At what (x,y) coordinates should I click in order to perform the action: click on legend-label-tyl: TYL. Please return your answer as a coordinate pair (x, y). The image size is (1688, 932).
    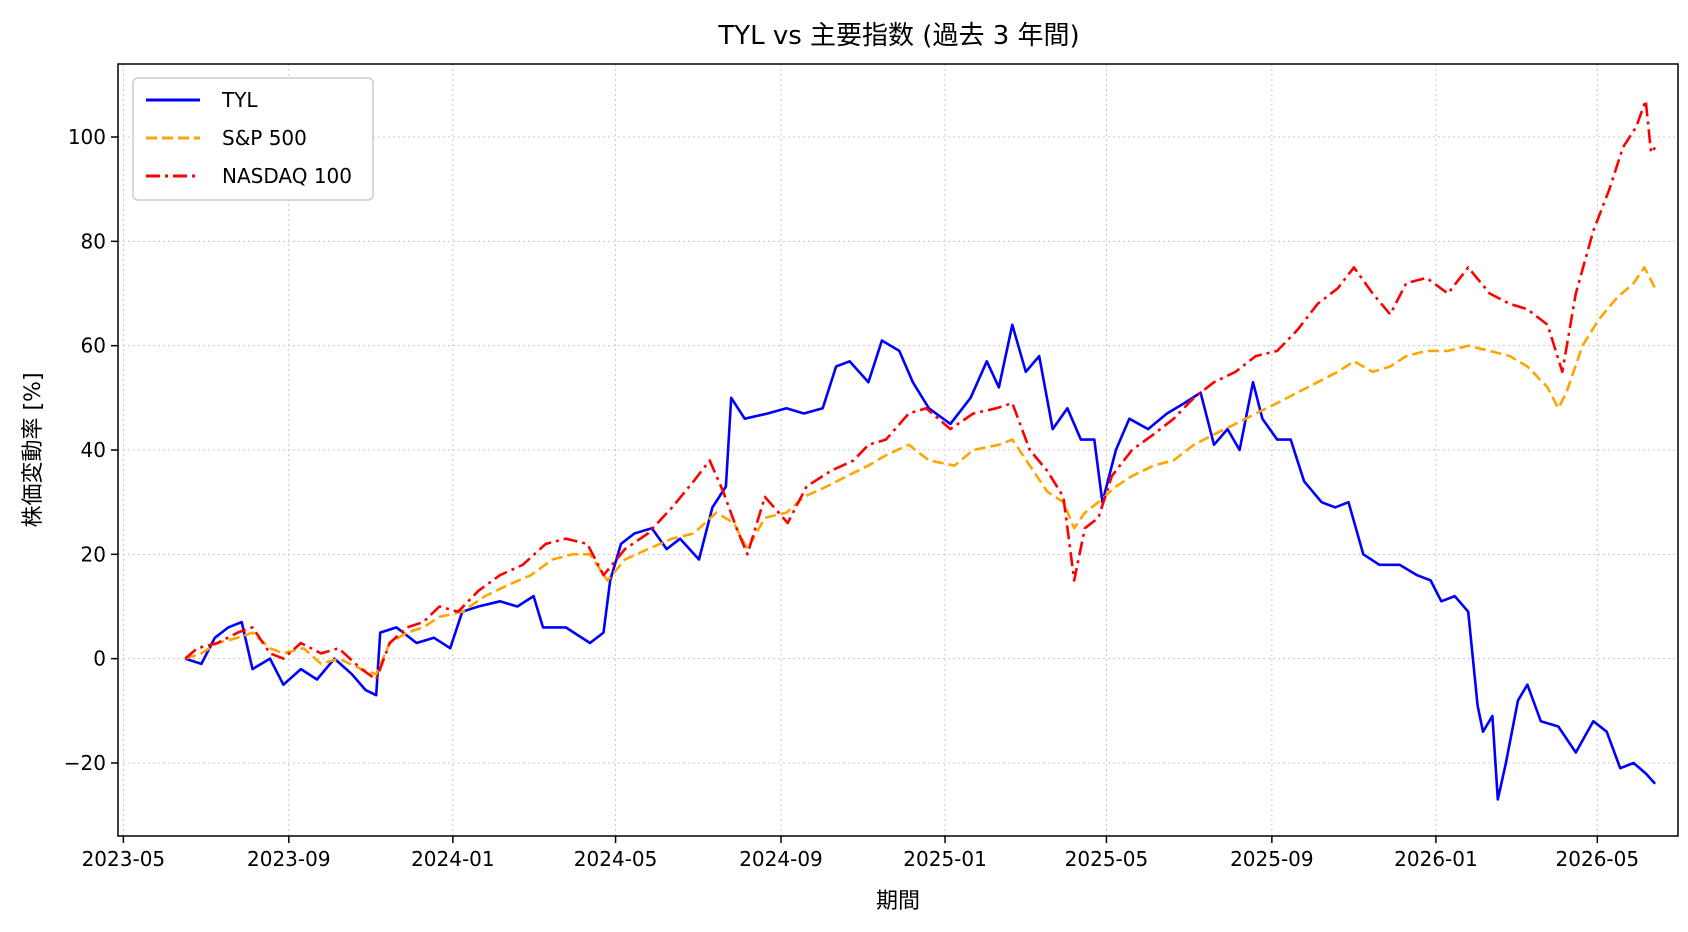
    Looking at the image, I should click on (239, 100).